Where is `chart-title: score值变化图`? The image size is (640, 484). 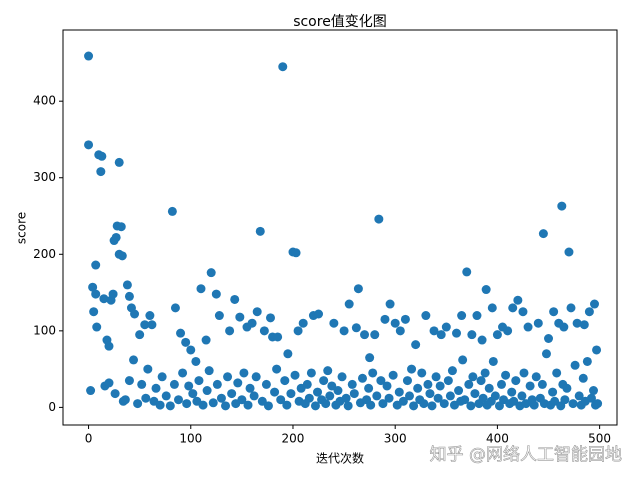
chart-title: score值变化图 is located at coordinates (340, 22).